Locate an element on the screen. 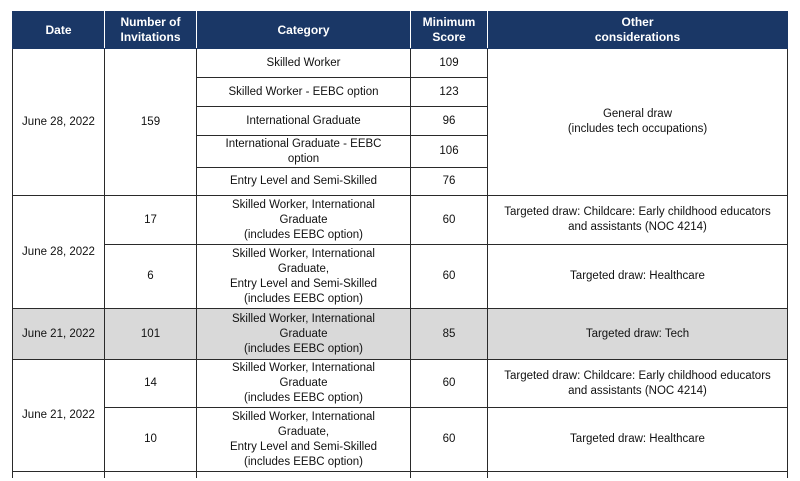 Image resolution: width=800 pixels, height=481 pixels. category-cell: Skilled Worker is located at coordinates (303, 63).